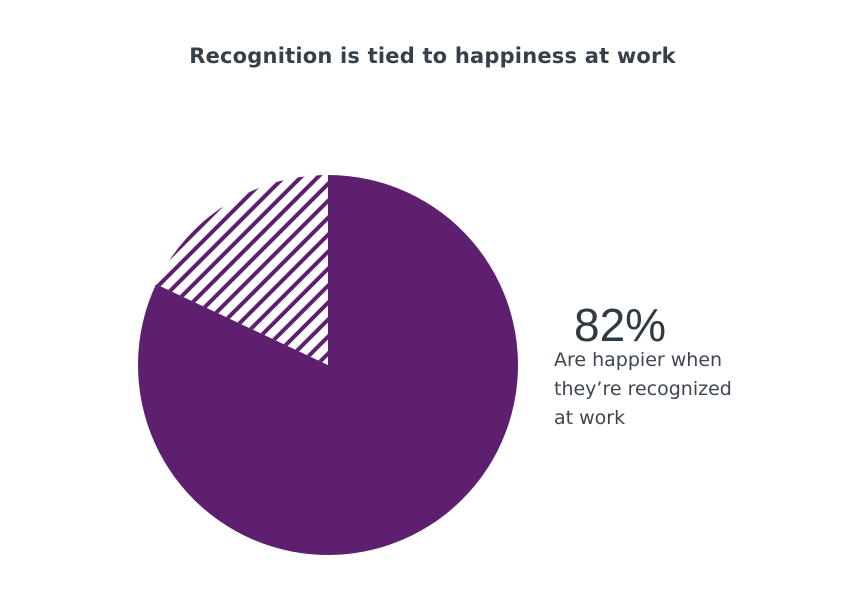 The image size is (865, 613). Describe the element at coordinates (638, 360) in the screenshot. I see `callout-line: Are happier when` at that location.